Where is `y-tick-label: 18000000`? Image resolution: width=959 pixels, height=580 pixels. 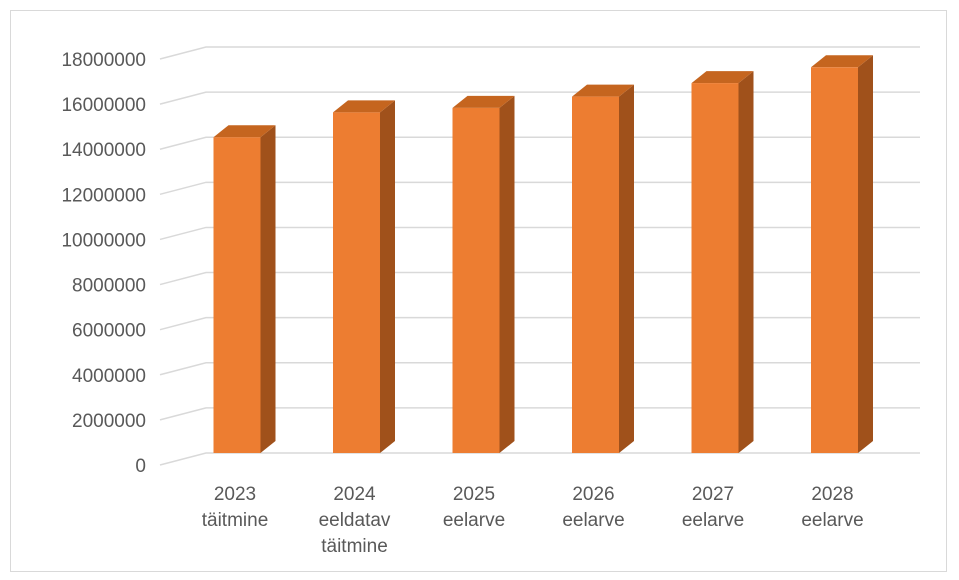 y-tick-label: 18000000 is located at coordinates (103, 60).